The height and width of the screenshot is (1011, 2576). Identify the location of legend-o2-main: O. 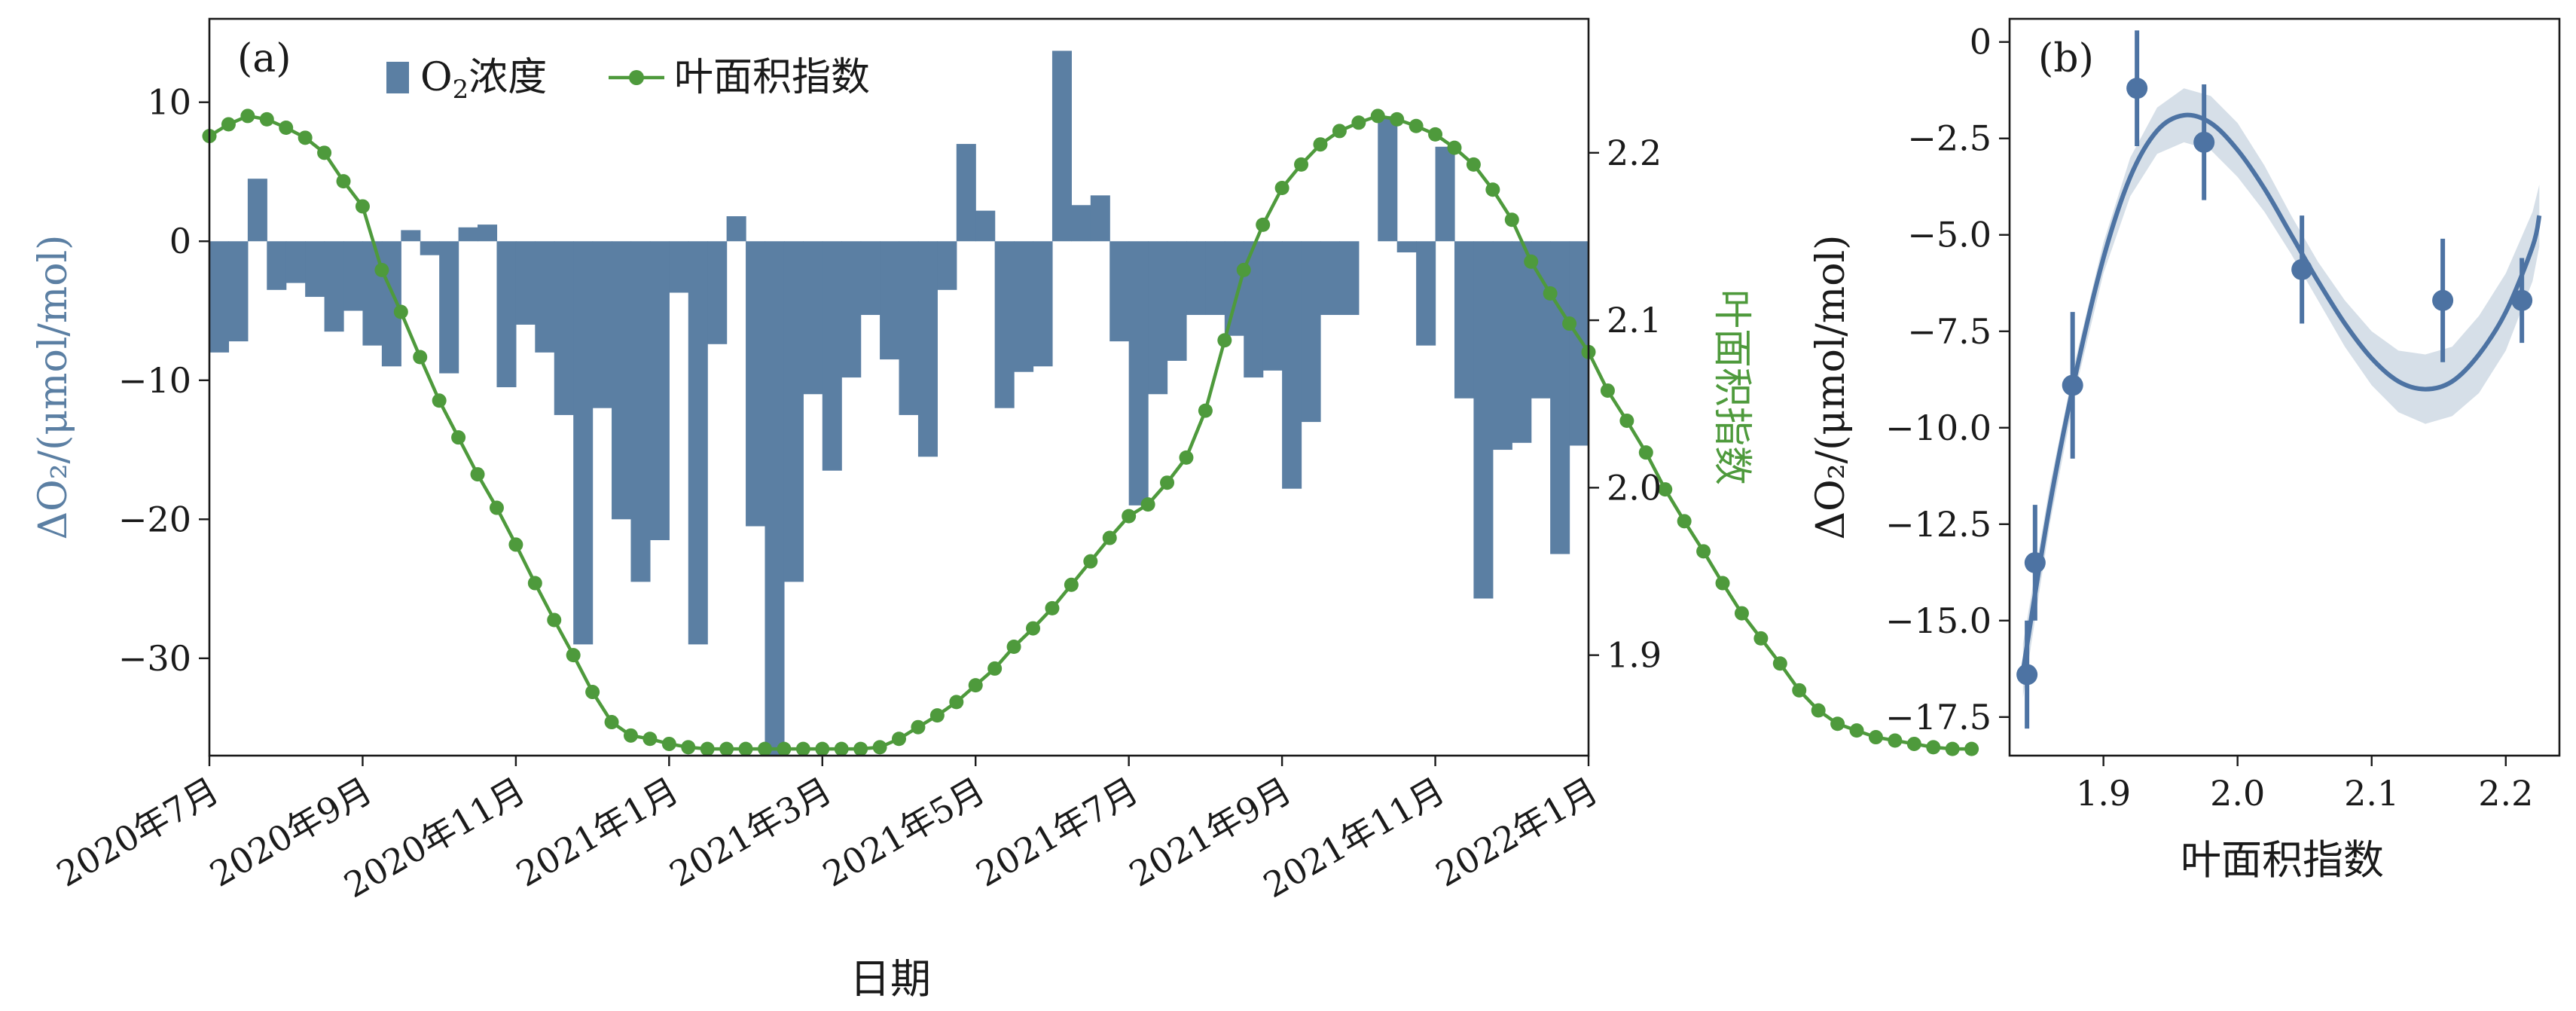
(436, 77).